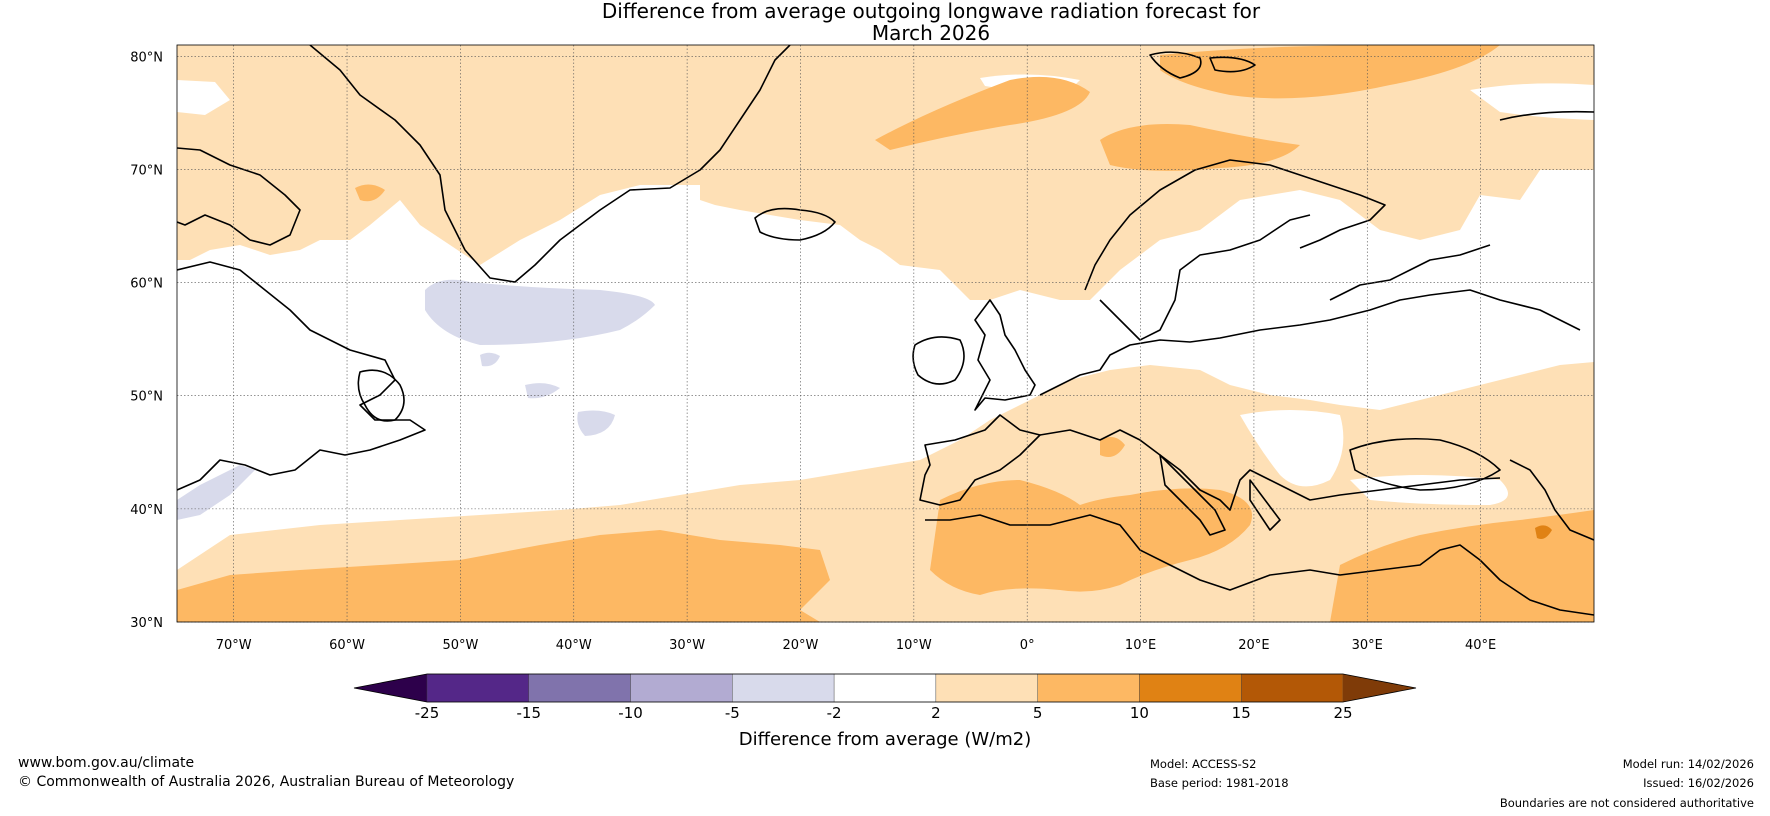 The height and width of the screenshot is (816, 1770). What do you see at coordinates (1367, 645) in the screenshot?
I see `longitude-label: 30°E` at bounding box center [1367, 645].